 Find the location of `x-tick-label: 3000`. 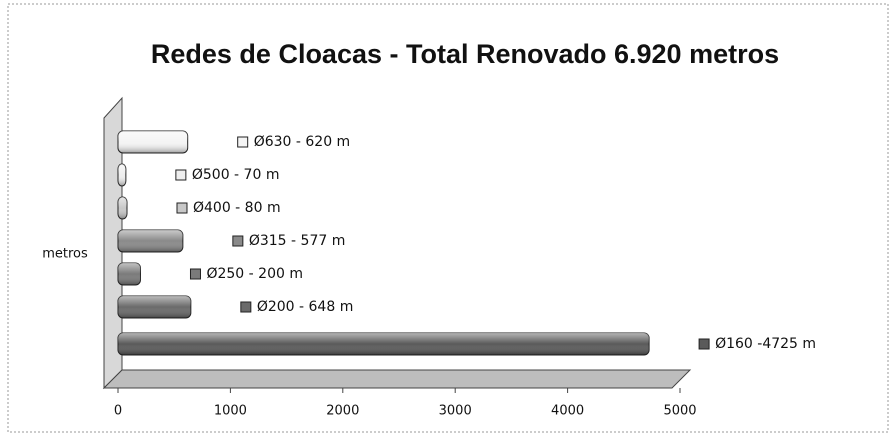

x-tick-label: 3000 is located at coordinates (455, 411).